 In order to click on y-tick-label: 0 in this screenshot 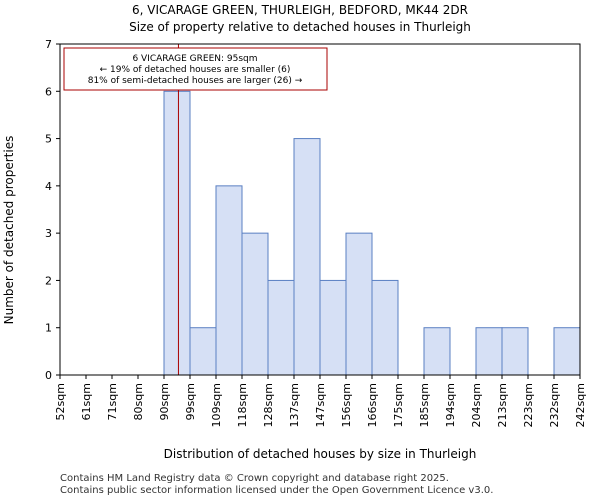, I will do `click(48, 375)`.